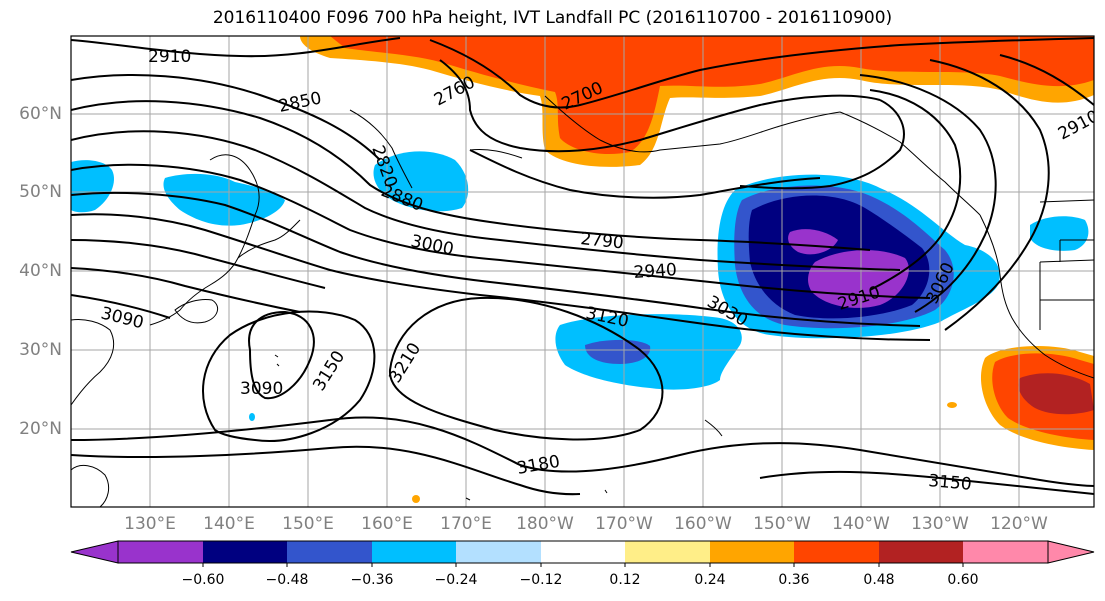  What do you see at coordinates (794, 580) in the screenshot?
I see `colorbar-tick-label: 0.36` at bounding box center [794, 580].